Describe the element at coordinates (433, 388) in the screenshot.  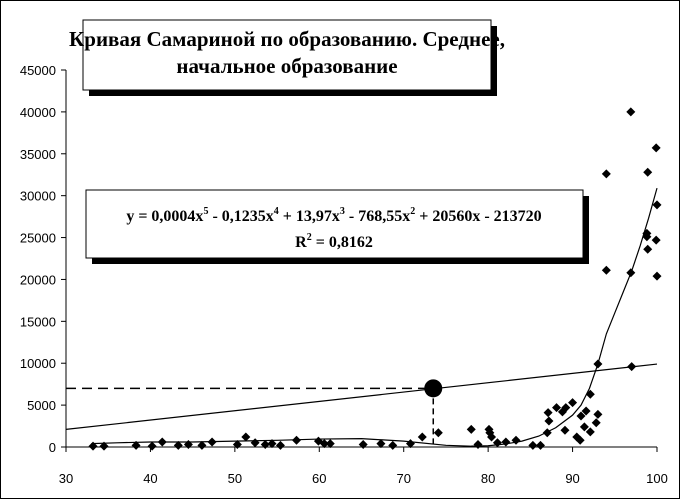
I see `highlight-point` at that location.